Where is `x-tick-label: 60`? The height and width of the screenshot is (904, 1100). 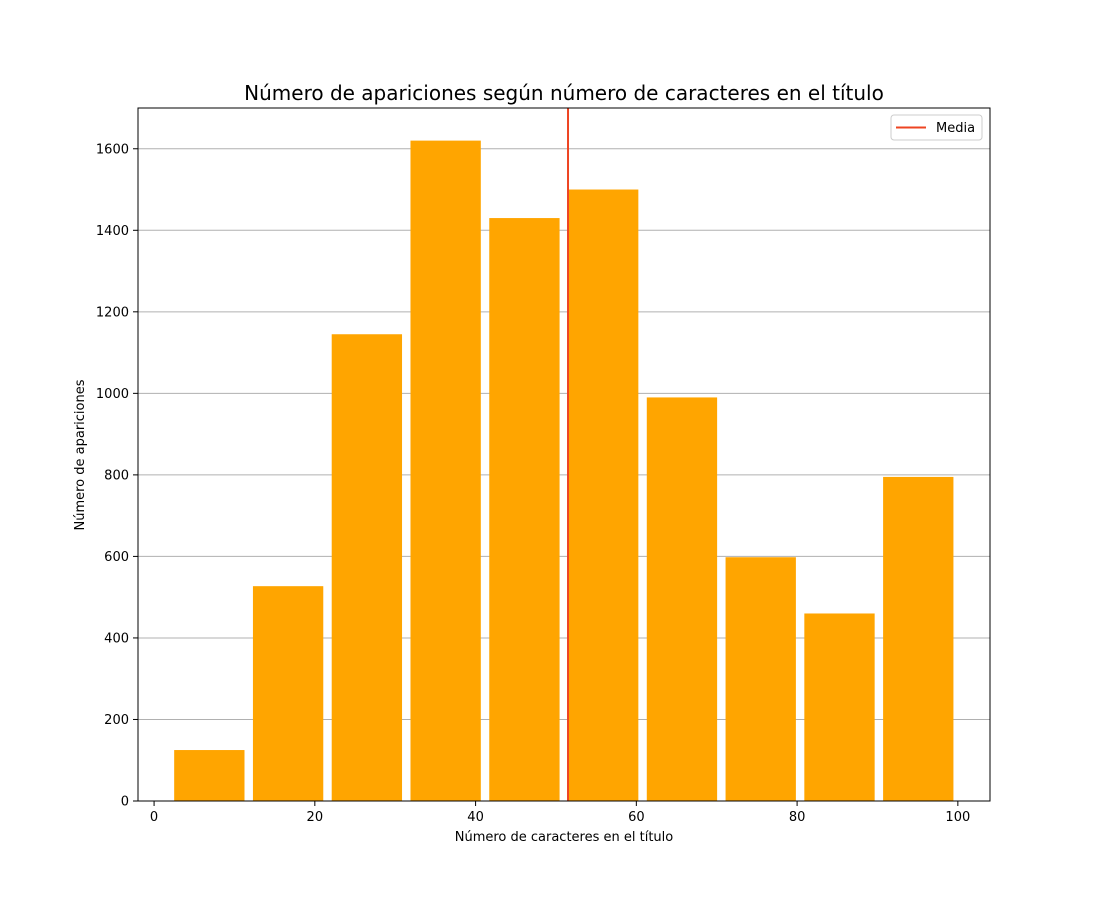 x-tick-label: 60 is located at coordinates (636, 817).